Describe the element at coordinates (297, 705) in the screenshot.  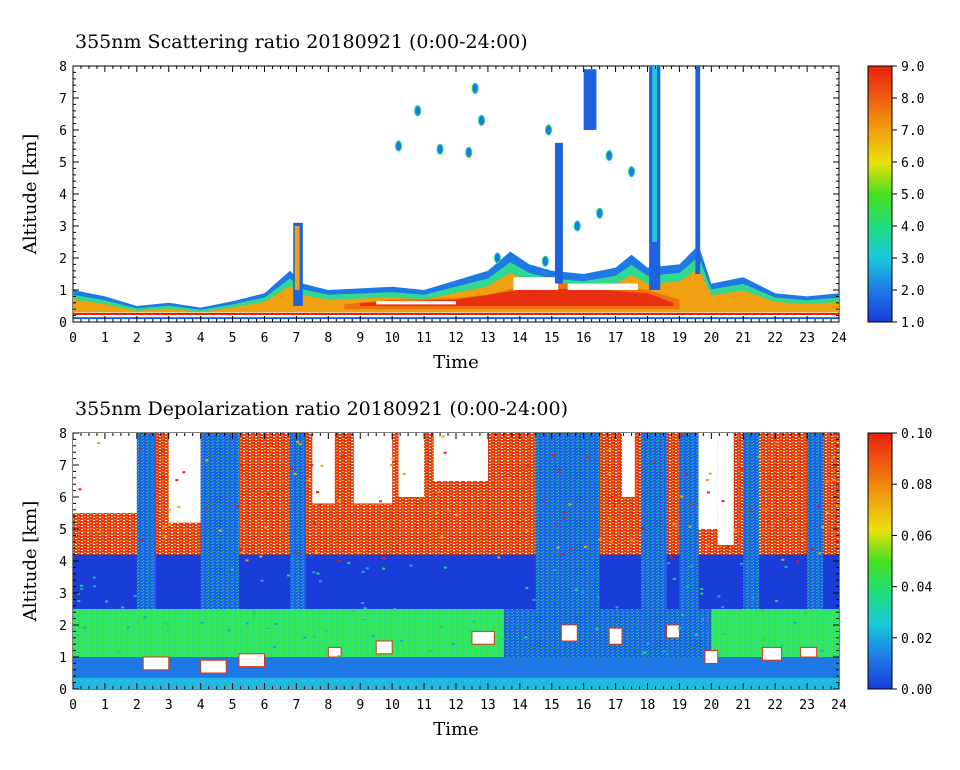
I see `x-tick-label: 7` at that location.